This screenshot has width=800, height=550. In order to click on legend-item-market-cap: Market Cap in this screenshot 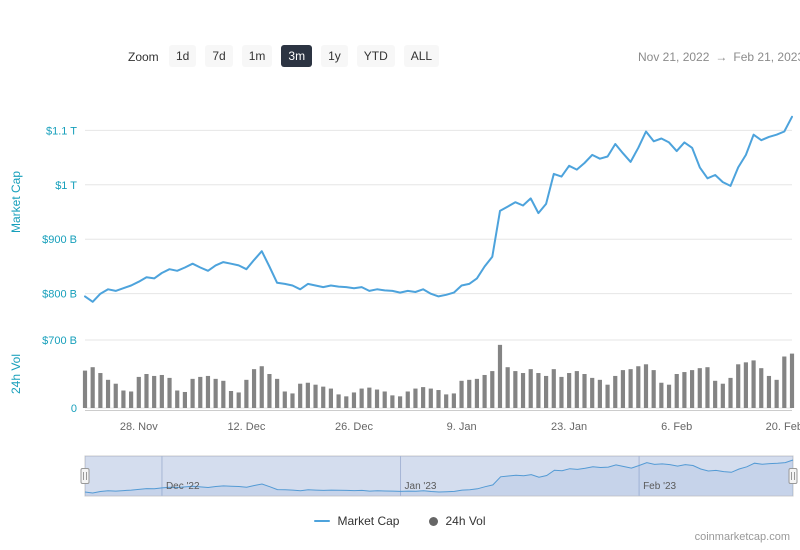, I will do `click(356, 521)`.